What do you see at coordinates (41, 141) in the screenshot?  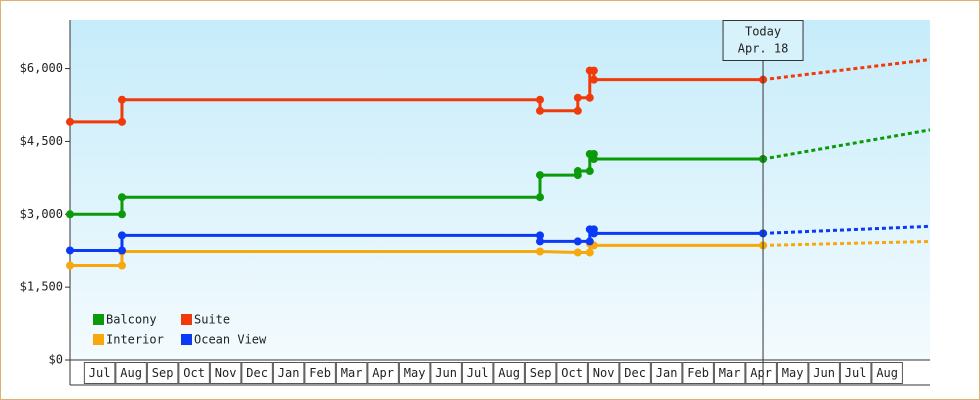 I see `y-tick-label: $4,500` at bounding box center [41, 141].